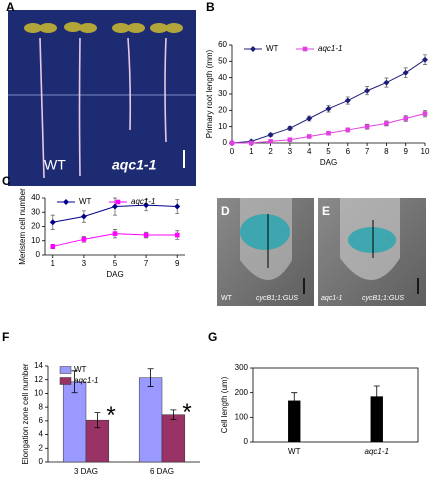 This screenshot has width=430, height=489. Describe the element at coordinates (222, 60) in the screenshot. I see `y-tick-label: 50` at that location.